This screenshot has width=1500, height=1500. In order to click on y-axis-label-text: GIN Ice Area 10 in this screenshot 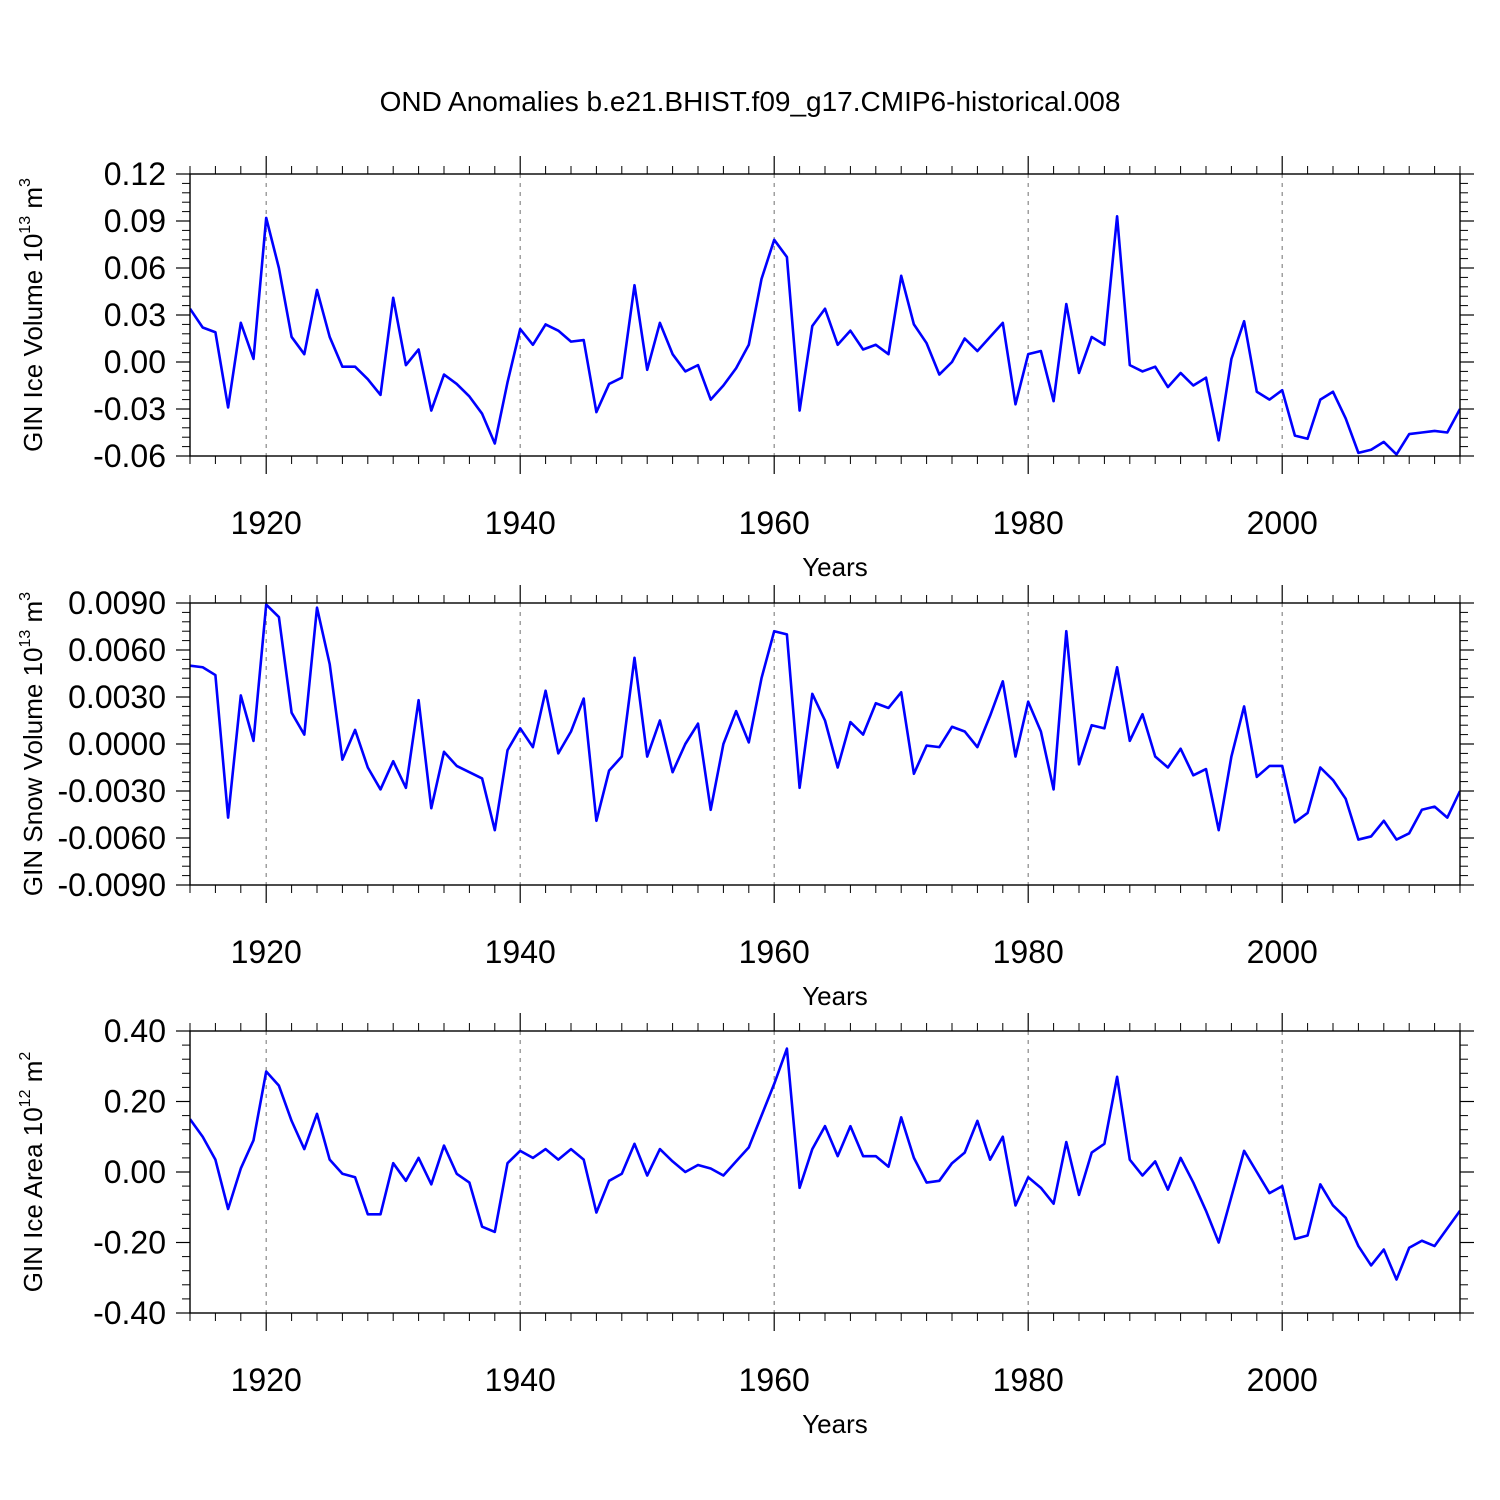, I will do `click(33, 1199)`.